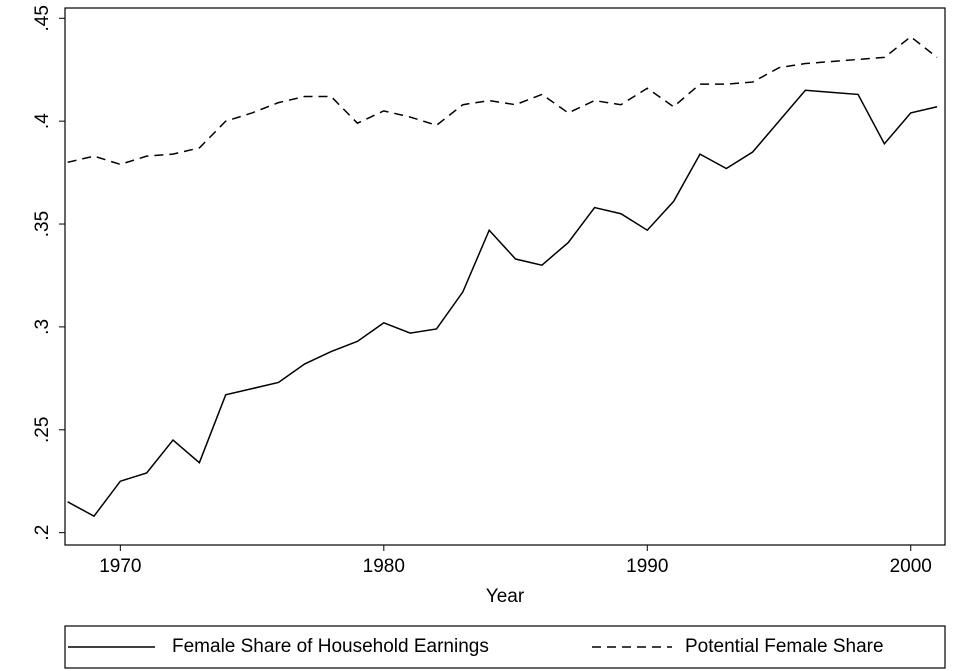  What do you see at coordinates (42, 430) in the screenshot?
I see `y-tick-label: .25` at bounding box center [42, 430].